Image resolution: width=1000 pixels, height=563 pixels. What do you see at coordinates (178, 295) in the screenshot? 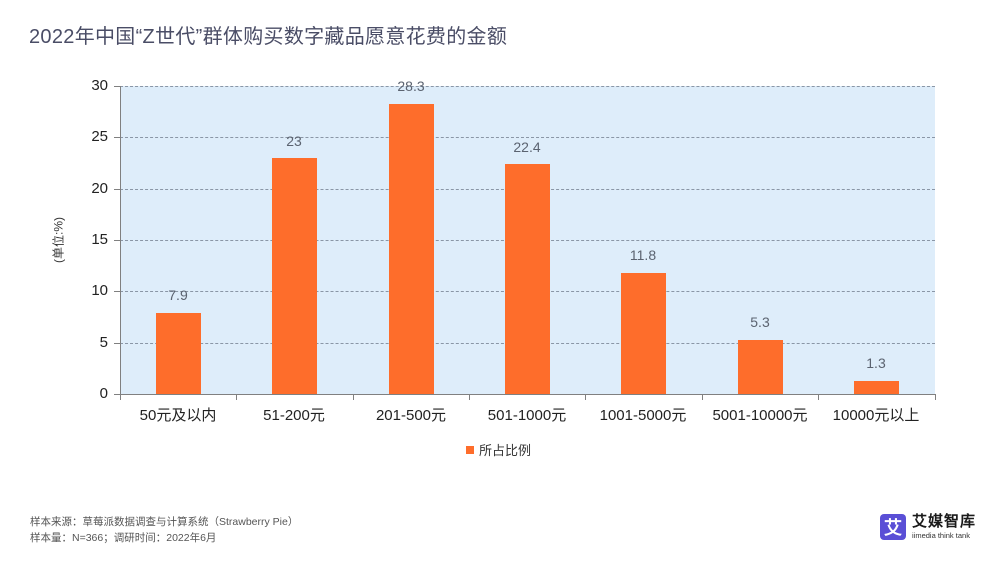
I see `bar-value-label: 7.9` at bounding box center [178, 295].